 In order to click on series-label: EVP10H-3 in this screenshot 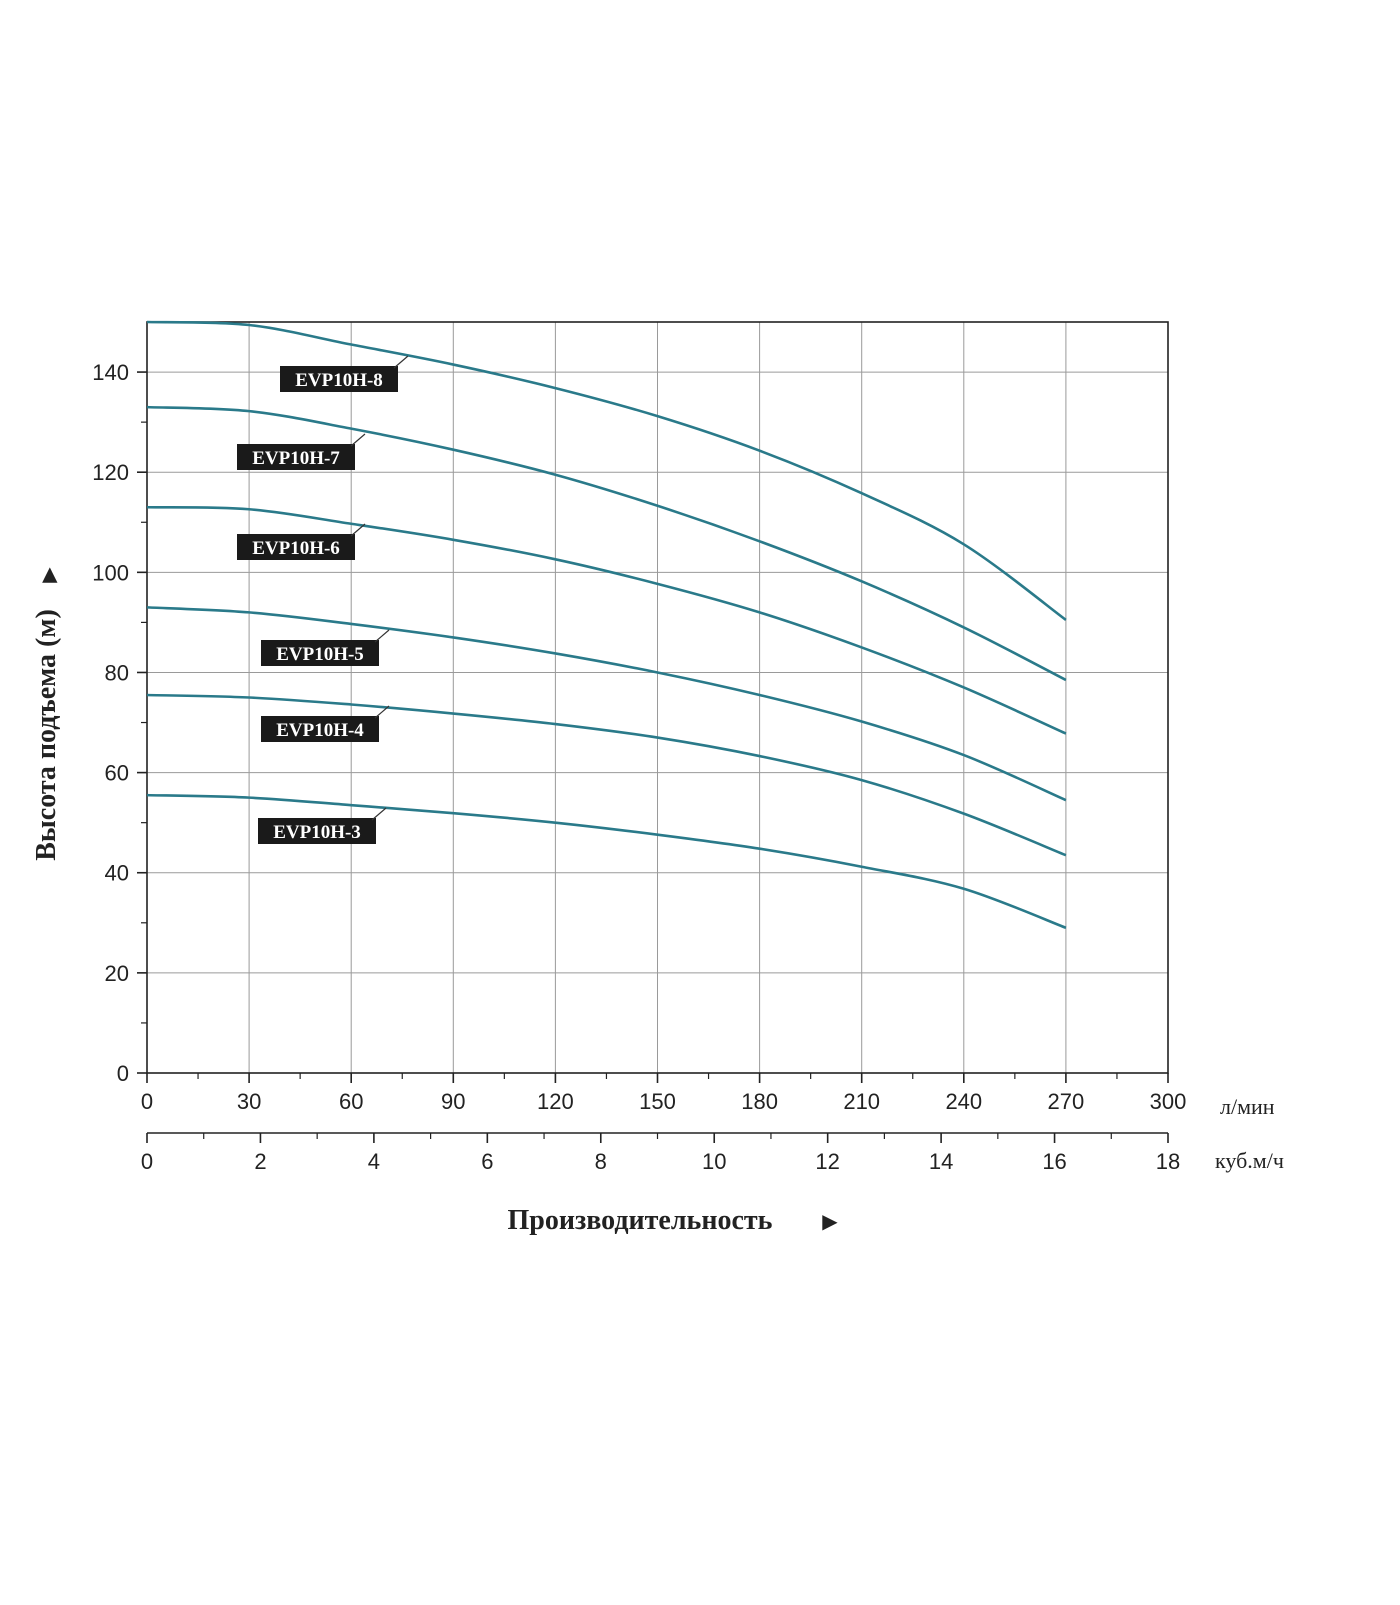, I will do `click(317, 832)`.